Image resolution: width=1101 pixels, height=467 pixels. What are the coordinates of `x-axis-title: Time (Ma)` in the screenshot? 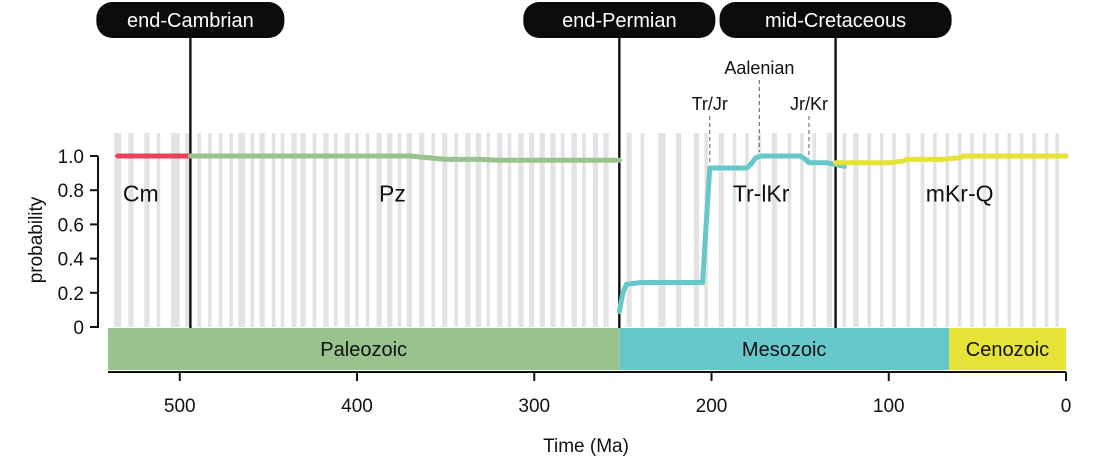 It's located at (586, 446).